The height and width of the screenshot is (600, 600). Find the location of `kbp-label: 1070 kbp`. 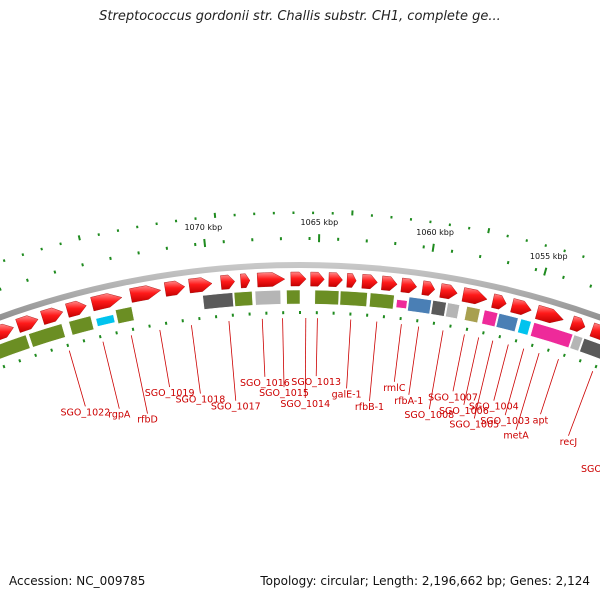

kbp-label: 1070 kbp is located at coordinates (203, 227).